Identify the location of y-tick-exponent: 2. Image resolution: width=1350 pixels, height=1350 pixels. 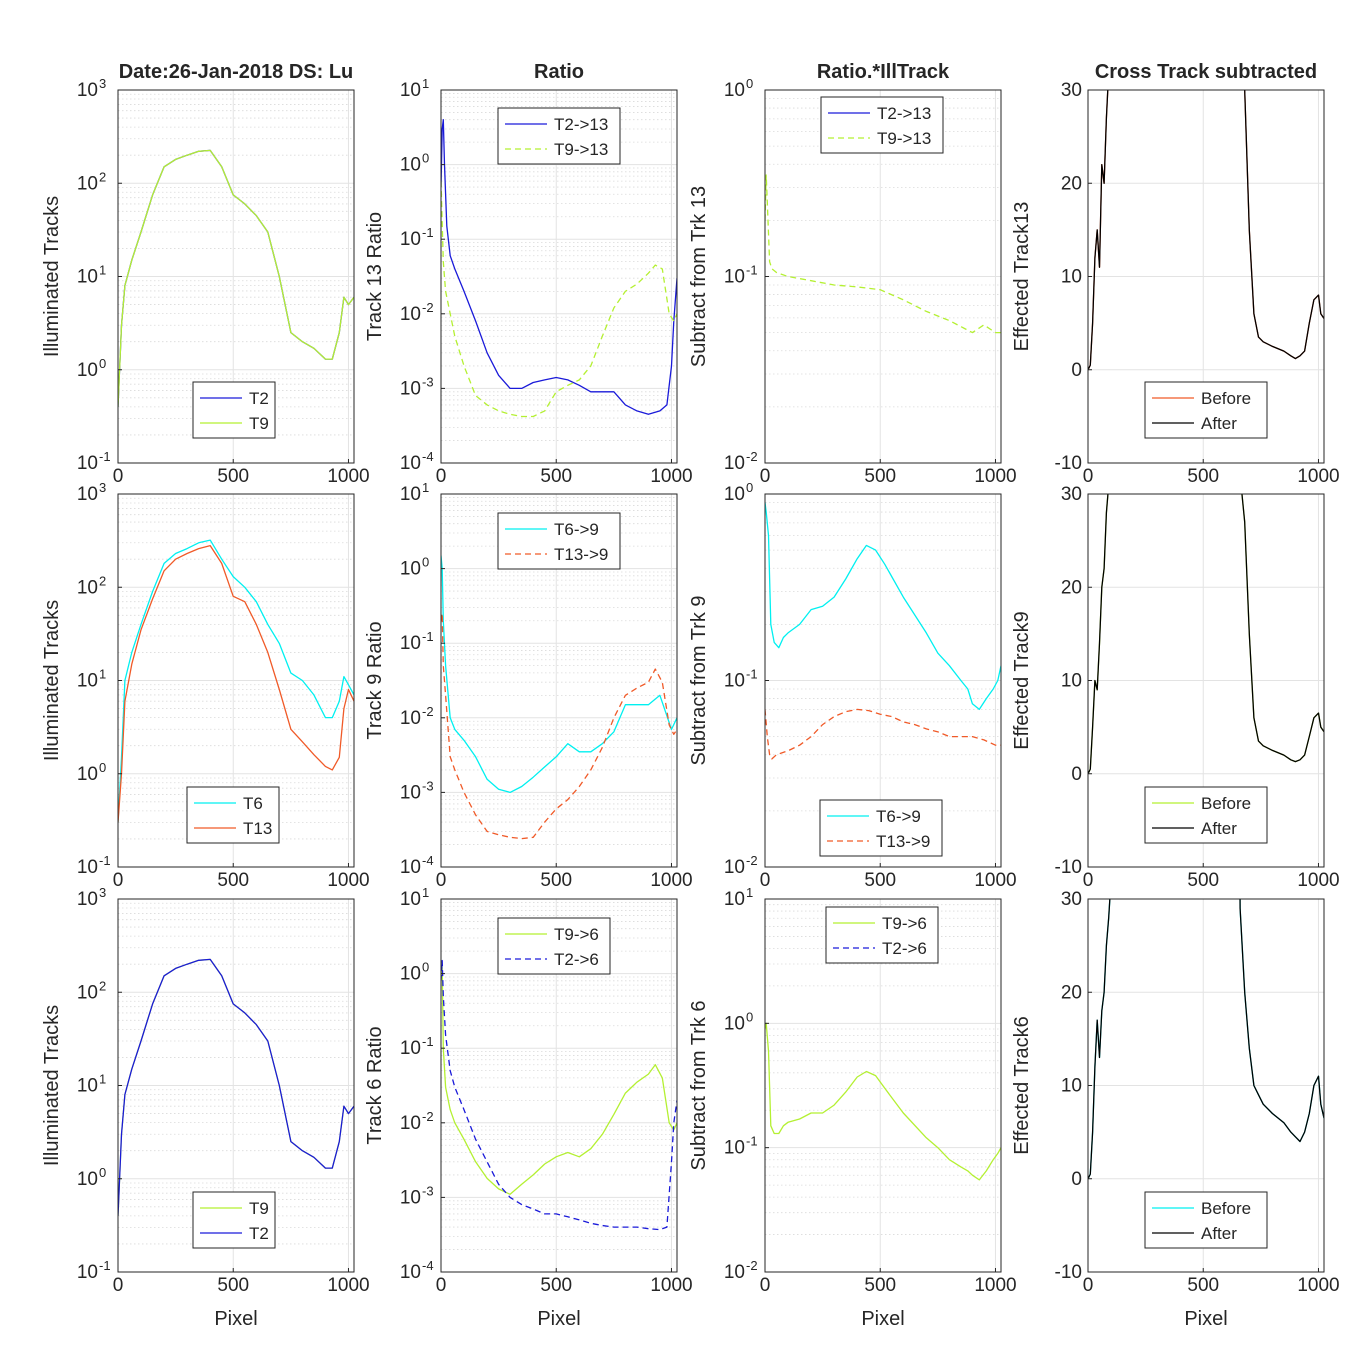
(102, 176).